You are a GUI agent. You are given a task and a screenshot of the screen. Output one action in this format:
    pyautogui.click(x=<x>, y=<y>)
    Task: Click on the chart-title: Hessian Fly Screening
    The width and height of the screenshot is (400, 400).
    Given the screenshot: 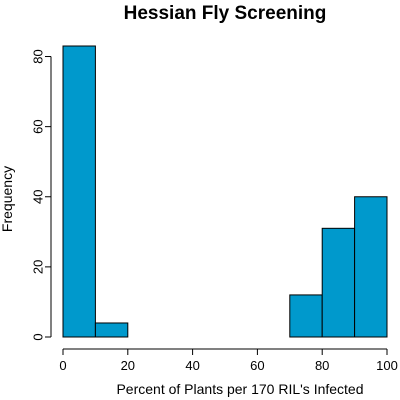 What is the action you would take?
    pyautogui.click(x=225, y=13)
    